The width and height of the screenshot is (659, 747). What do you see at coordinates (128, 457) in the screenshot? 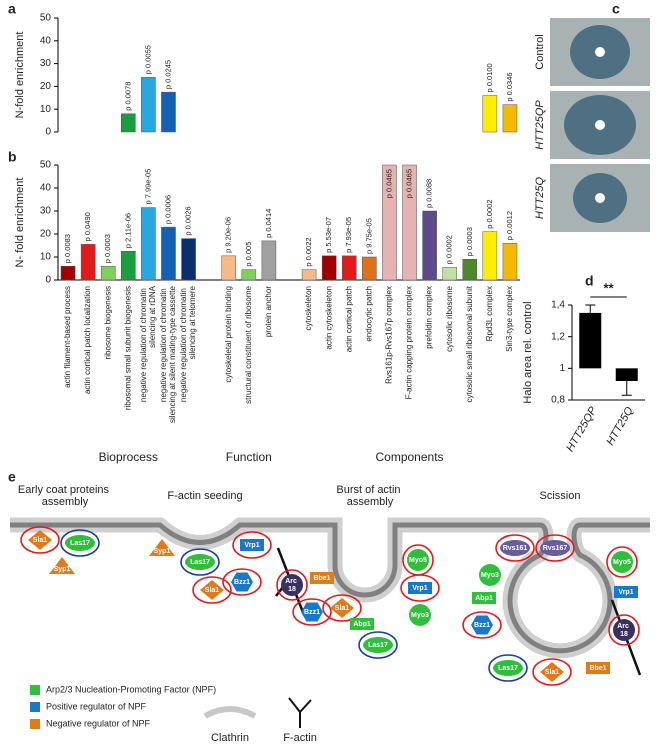
I see `group-label: Bioprocess` at bounding box center [128, 457].